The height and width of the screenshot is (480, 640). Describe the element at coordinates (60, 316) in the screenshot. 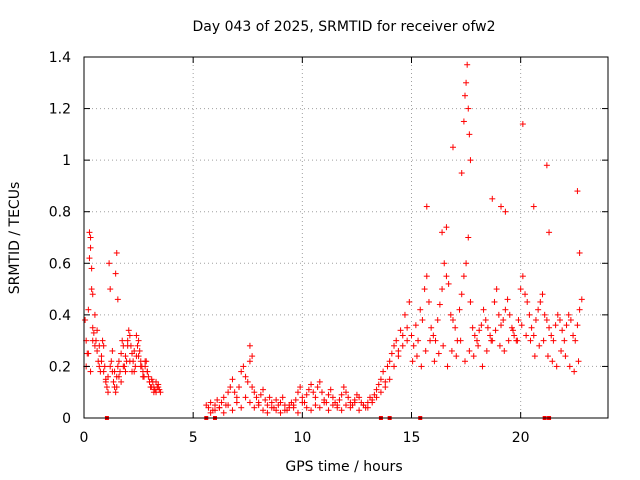

I see `y-tick-label: 0.4` at that location.